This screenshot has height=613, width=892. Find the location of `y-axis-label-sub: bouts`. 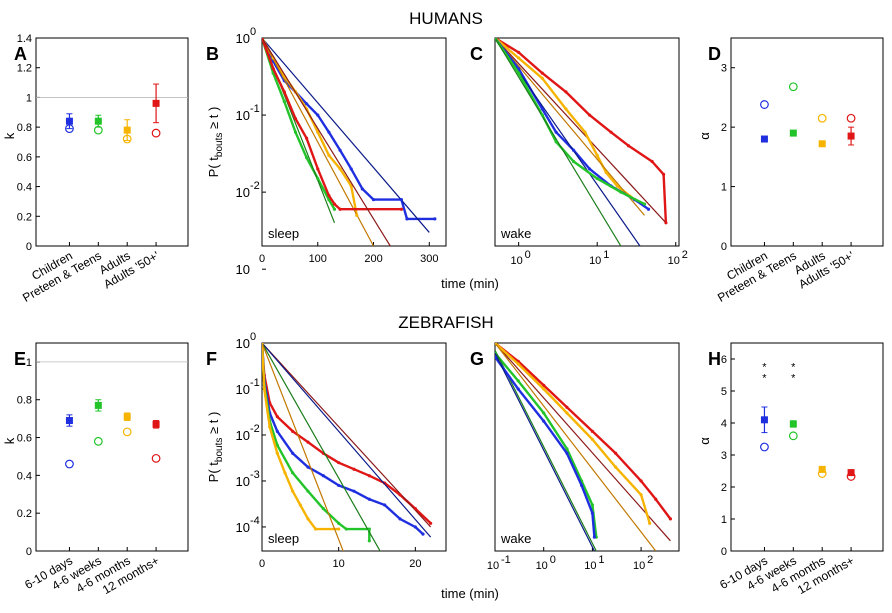

y-axis-label-sub: bouts is located at coordinates (219, 145).